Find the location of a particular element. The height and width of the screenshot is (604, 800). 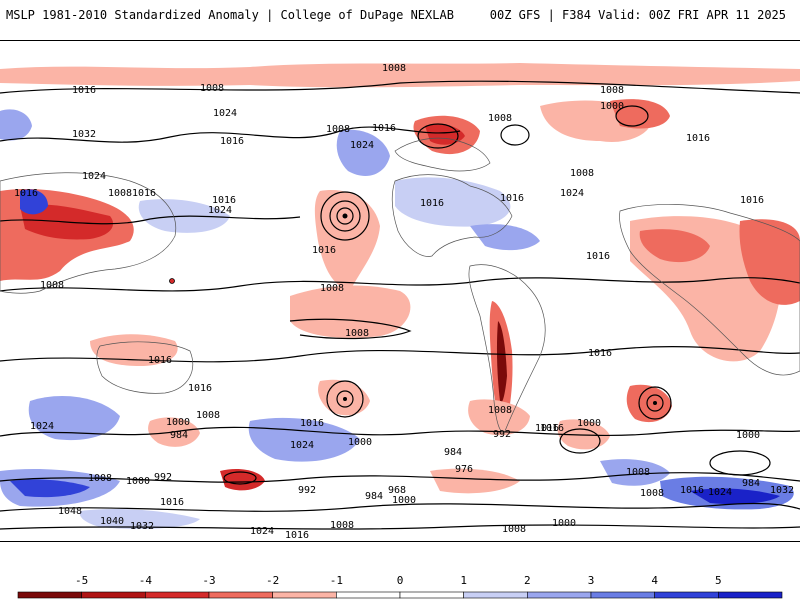

red-patch-andes-core is located at coordinates (501, 362).